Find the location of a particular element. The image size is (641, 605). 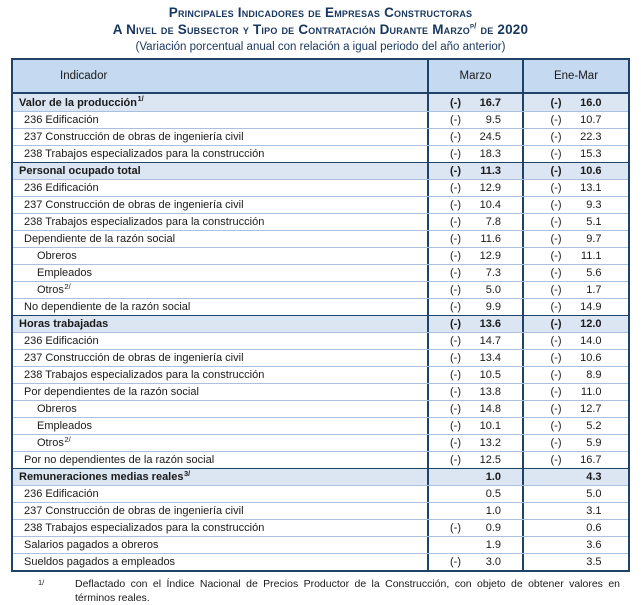

marzo-value: 1.9 is located at coordinates (493, 545).